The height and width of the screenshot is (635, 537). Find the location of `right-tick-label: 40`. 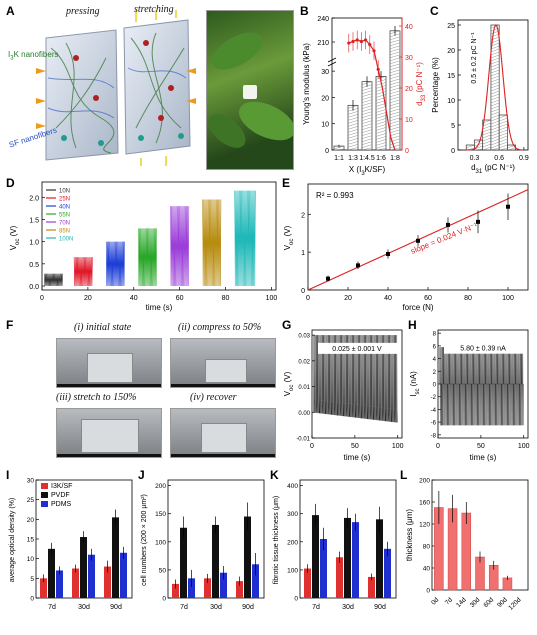

right-tick-label: 40 is located at coordinates (409, 27).